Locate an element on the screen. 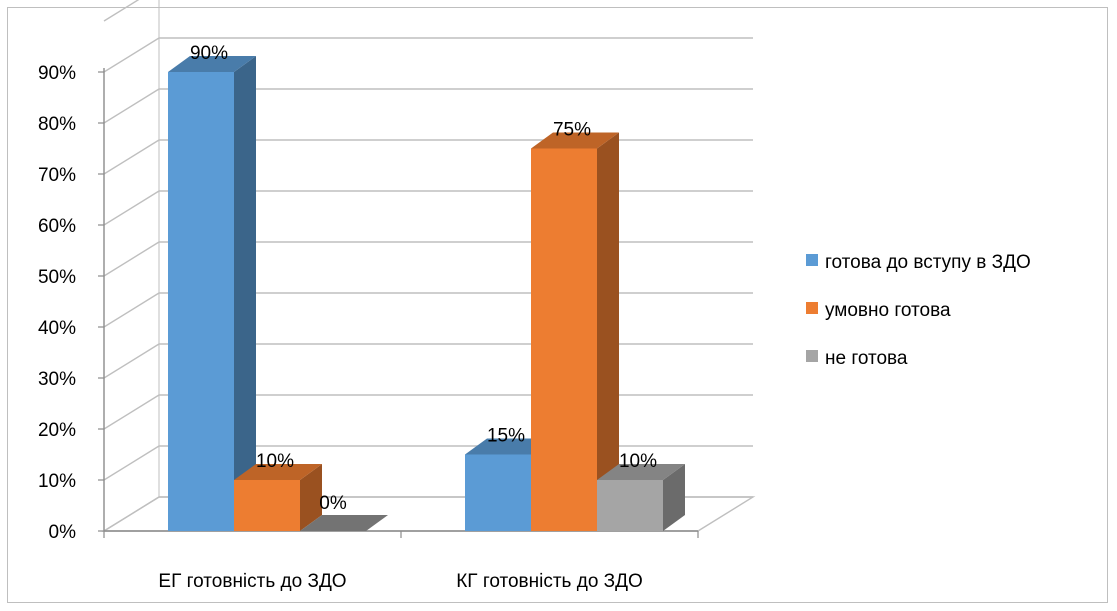  y-tick-label: 30% is located at coordinates (57, 379).